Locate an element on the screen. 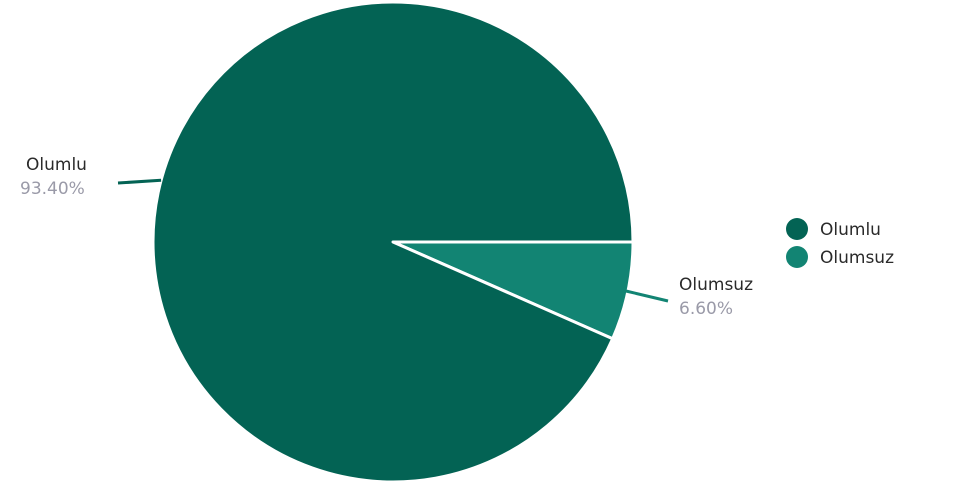  slice-label-value-olumlu: 93.40% is located at coordinates (52, 189).